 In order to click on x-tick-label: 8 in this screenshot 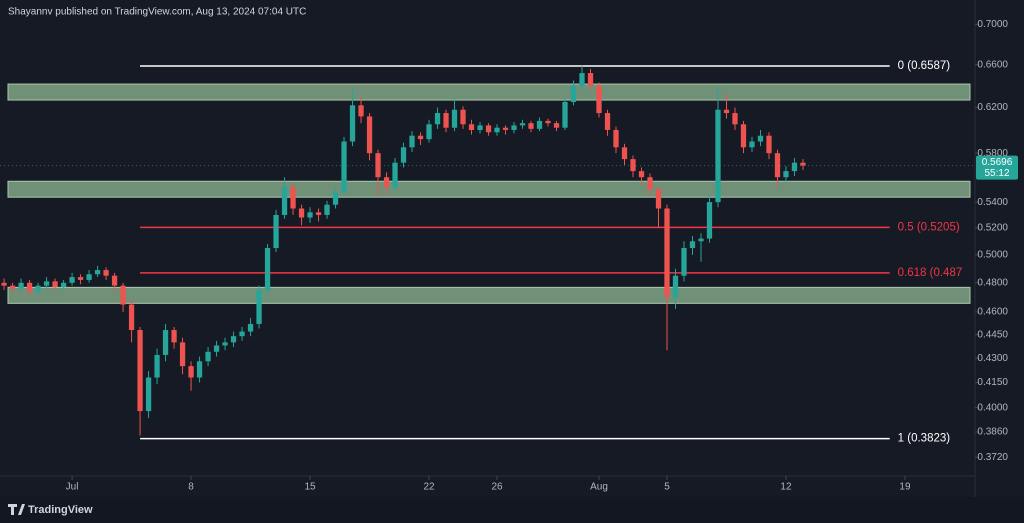, I will do `click(191, 487)`.